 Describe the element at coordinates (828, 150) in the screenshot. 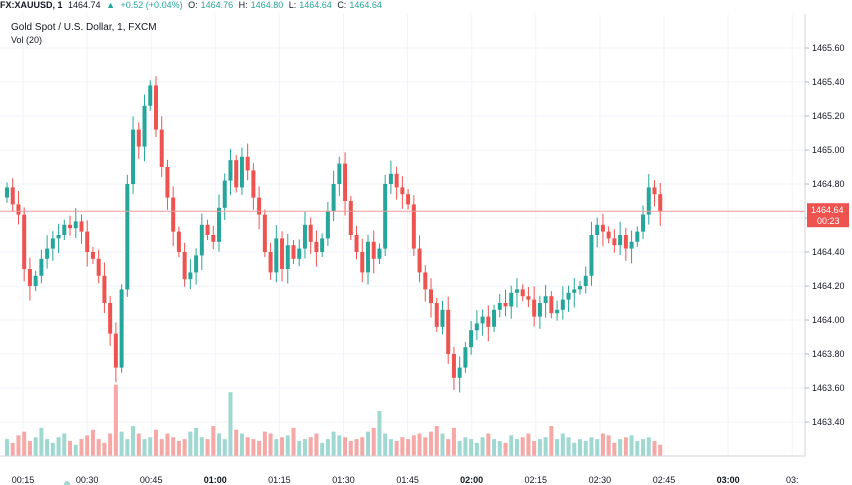

I see `price-tick-label: 1465.00` at that location.